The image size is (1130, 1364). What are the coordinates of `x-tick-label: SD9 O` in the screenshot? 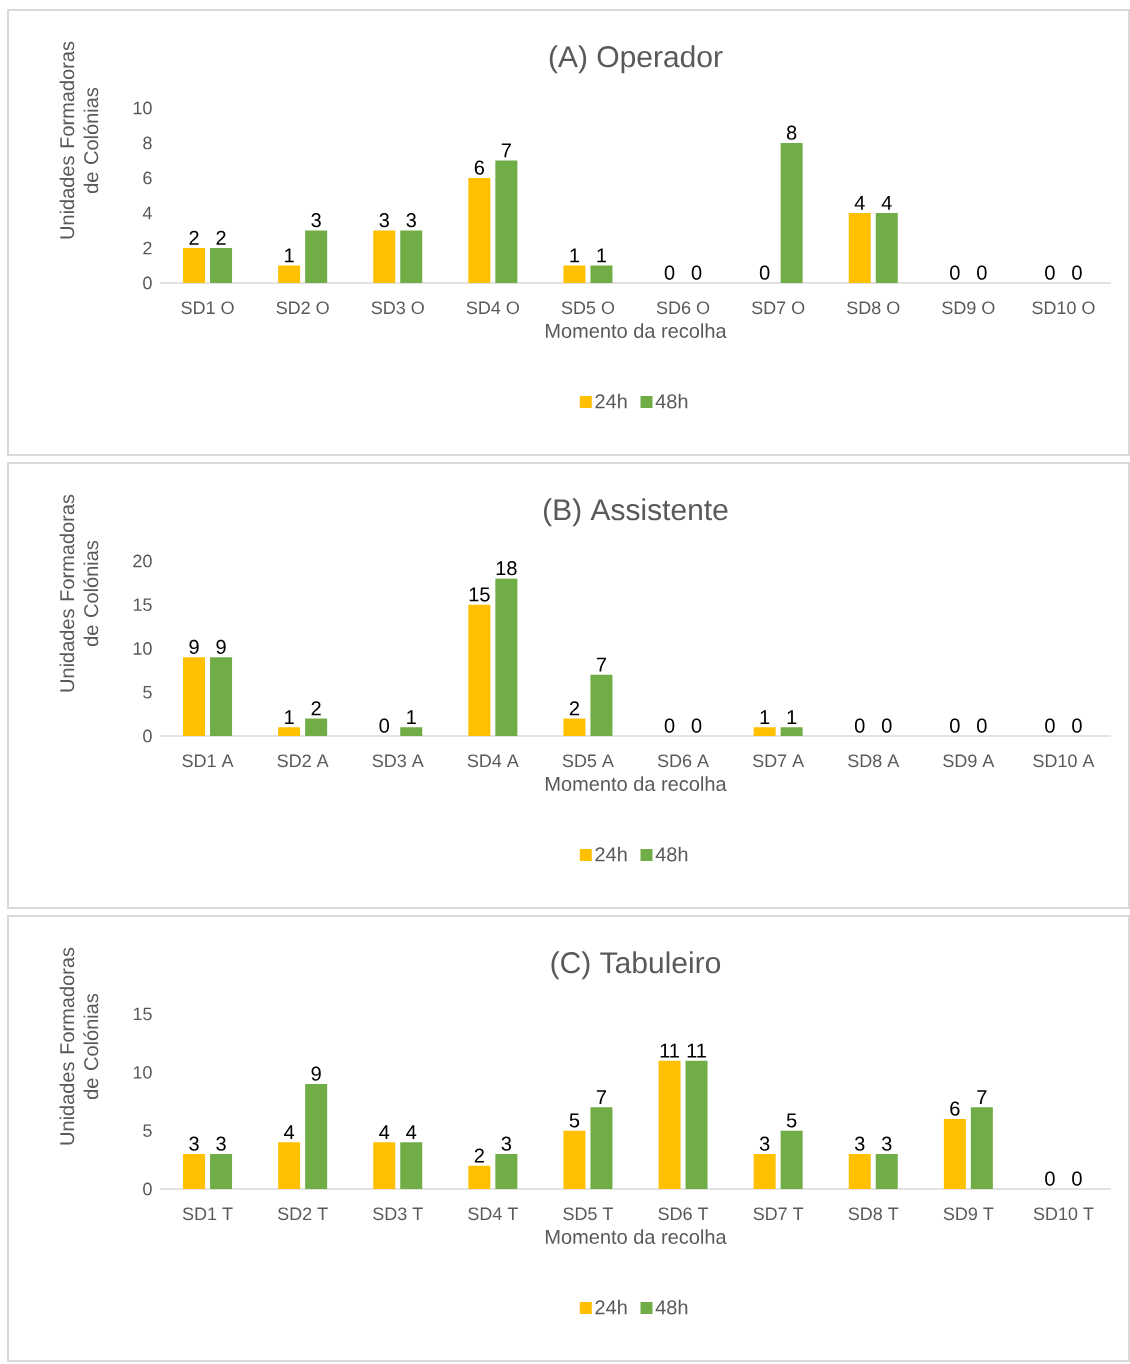 It's located at (968, 308).